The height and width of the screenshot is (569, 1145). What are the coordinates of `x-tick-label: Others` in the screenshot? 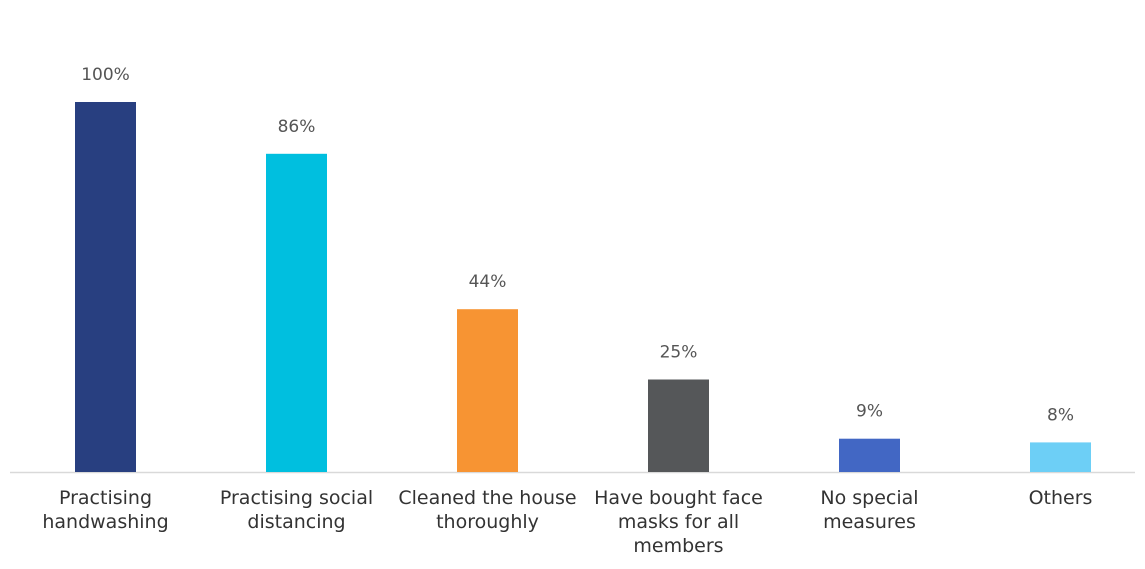 It's located at (1060, 498).